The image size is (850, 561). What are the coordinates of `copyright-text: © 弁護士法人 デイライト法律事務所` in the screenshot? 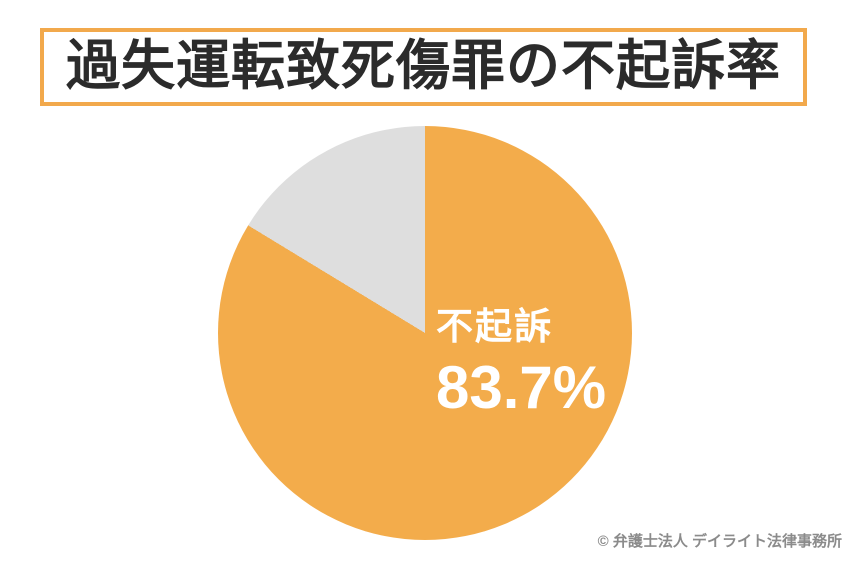 It's located at (719, 541).